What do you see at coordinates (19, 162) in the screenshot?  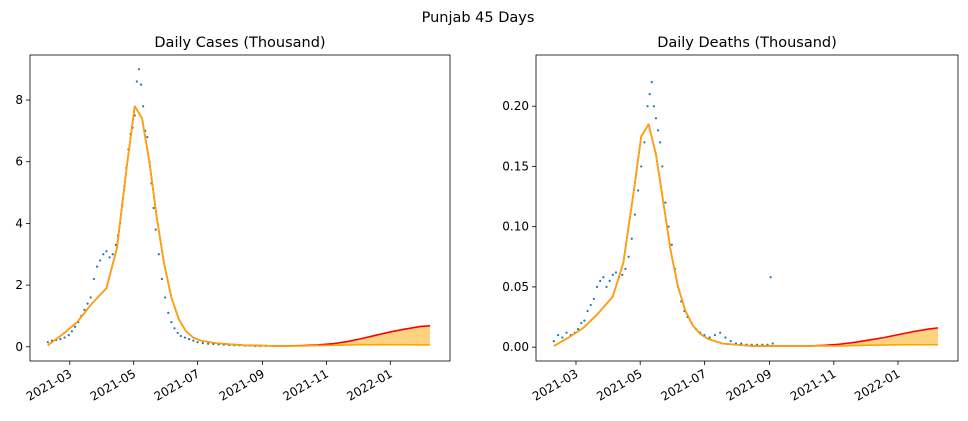 I see `y-tick-label: 6` at bounding box center [19, 162].